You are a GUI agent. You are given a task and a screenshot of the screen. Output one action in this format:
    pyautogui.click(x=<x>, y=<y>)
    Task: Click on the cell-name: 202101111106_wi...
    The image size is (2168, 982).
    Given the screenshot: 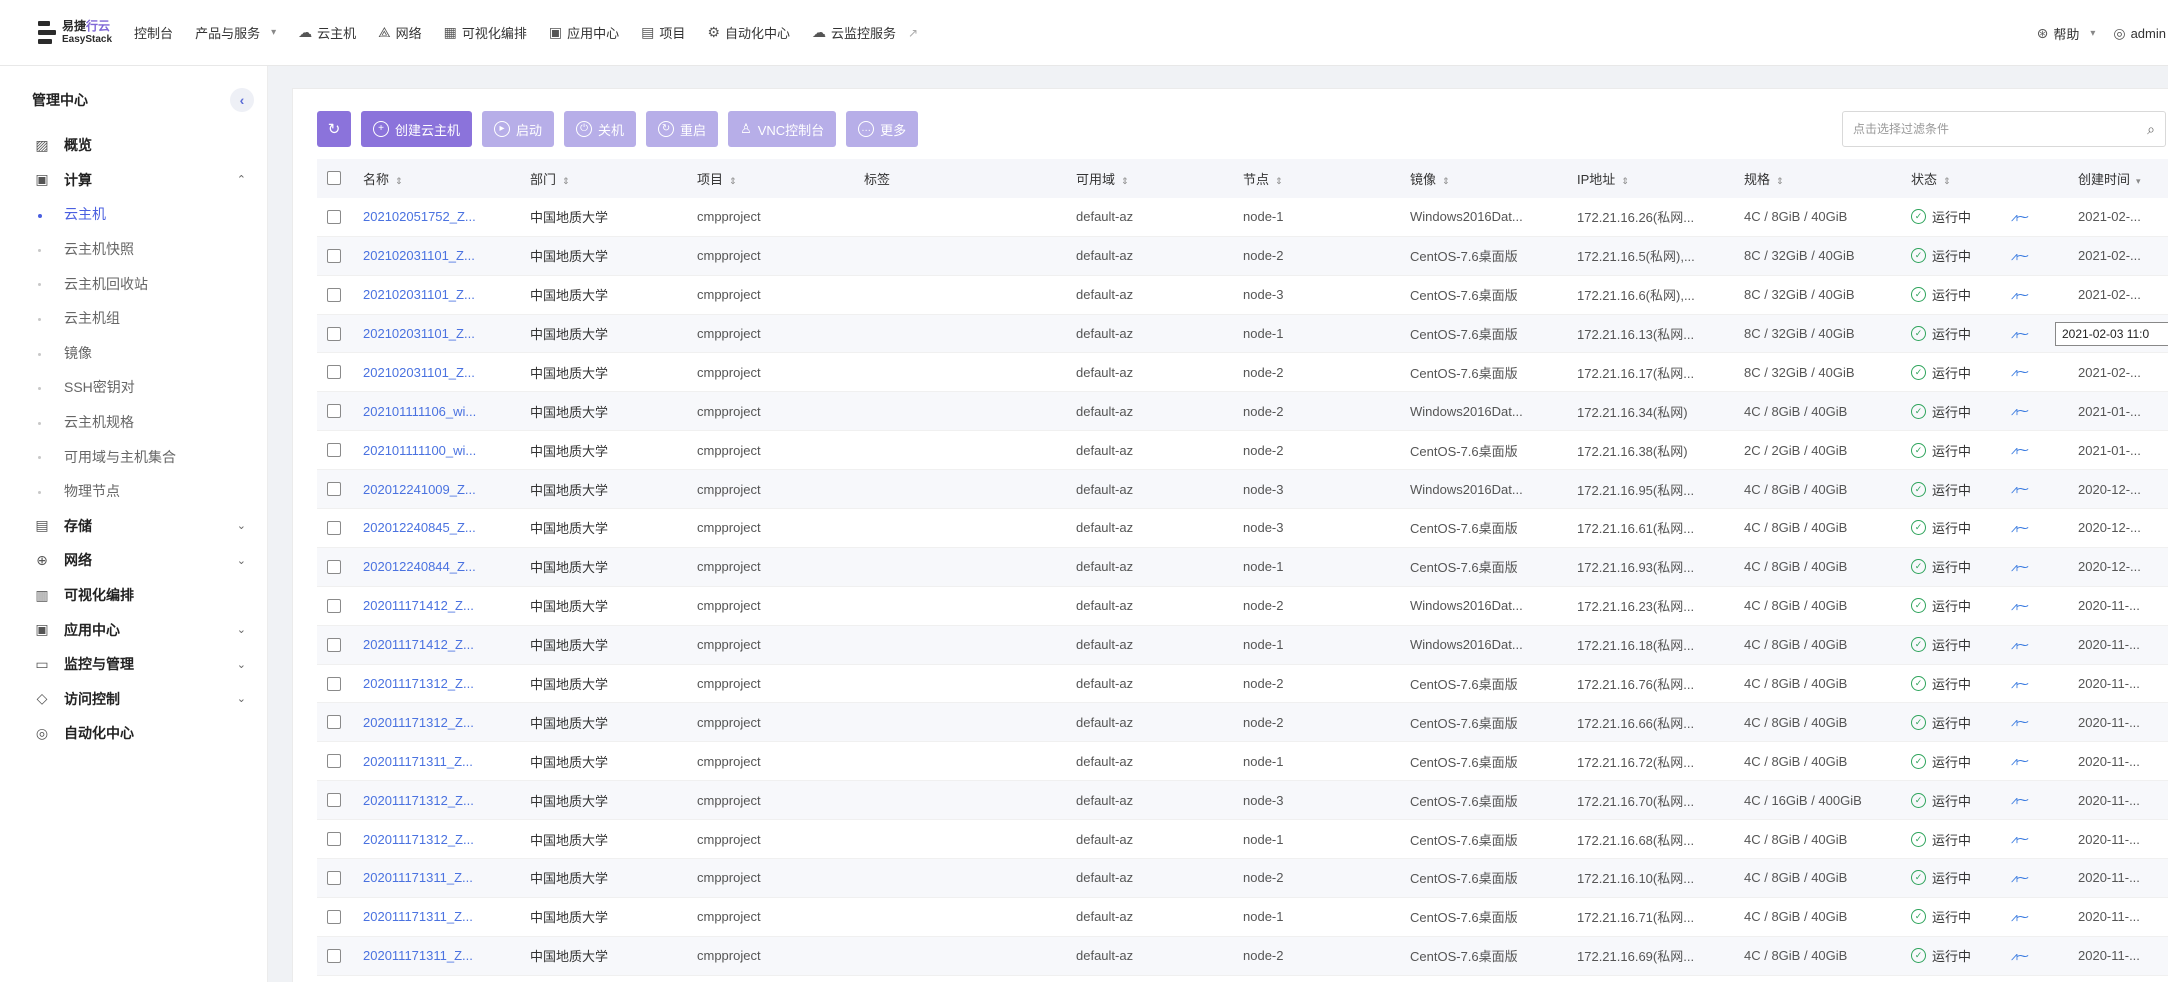 What is the action you would take?
    pyautogui.click(x=420, y=411)
    